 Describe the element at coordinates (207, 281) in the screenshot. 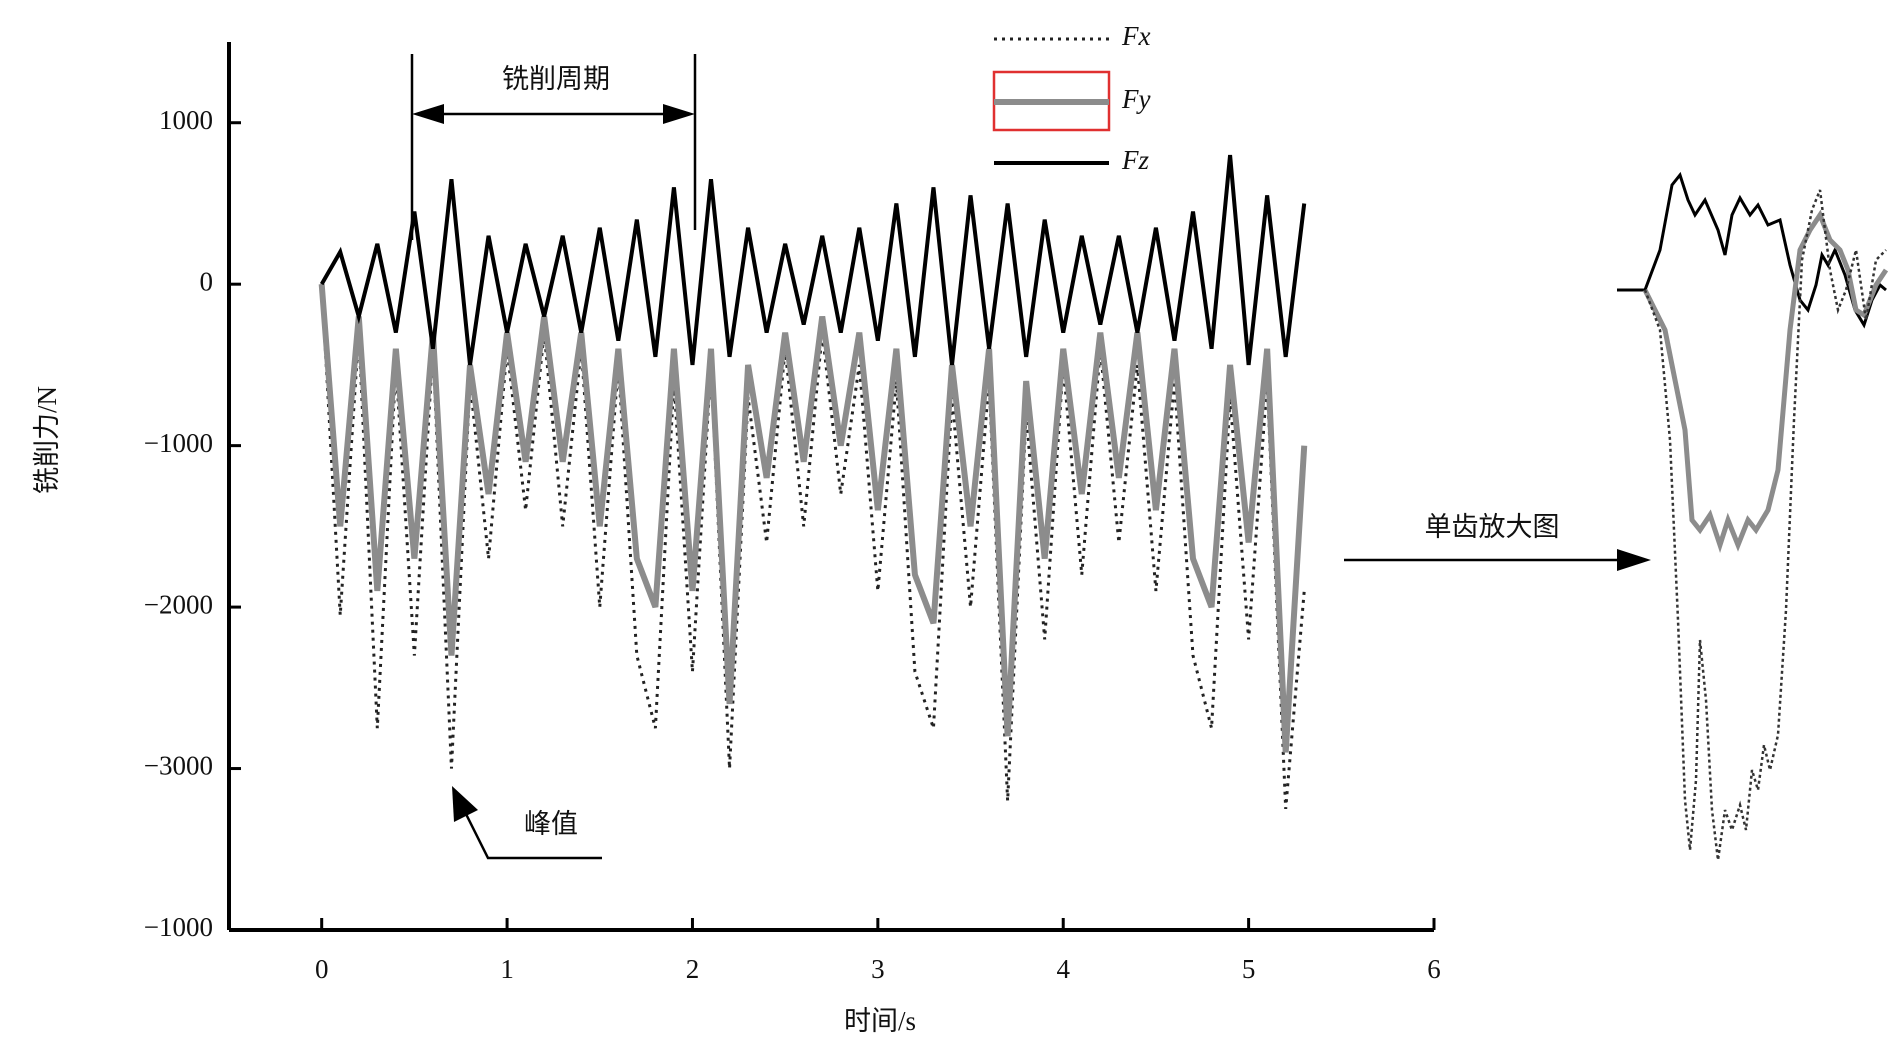

I see `y-tick-label: 0` at that location.